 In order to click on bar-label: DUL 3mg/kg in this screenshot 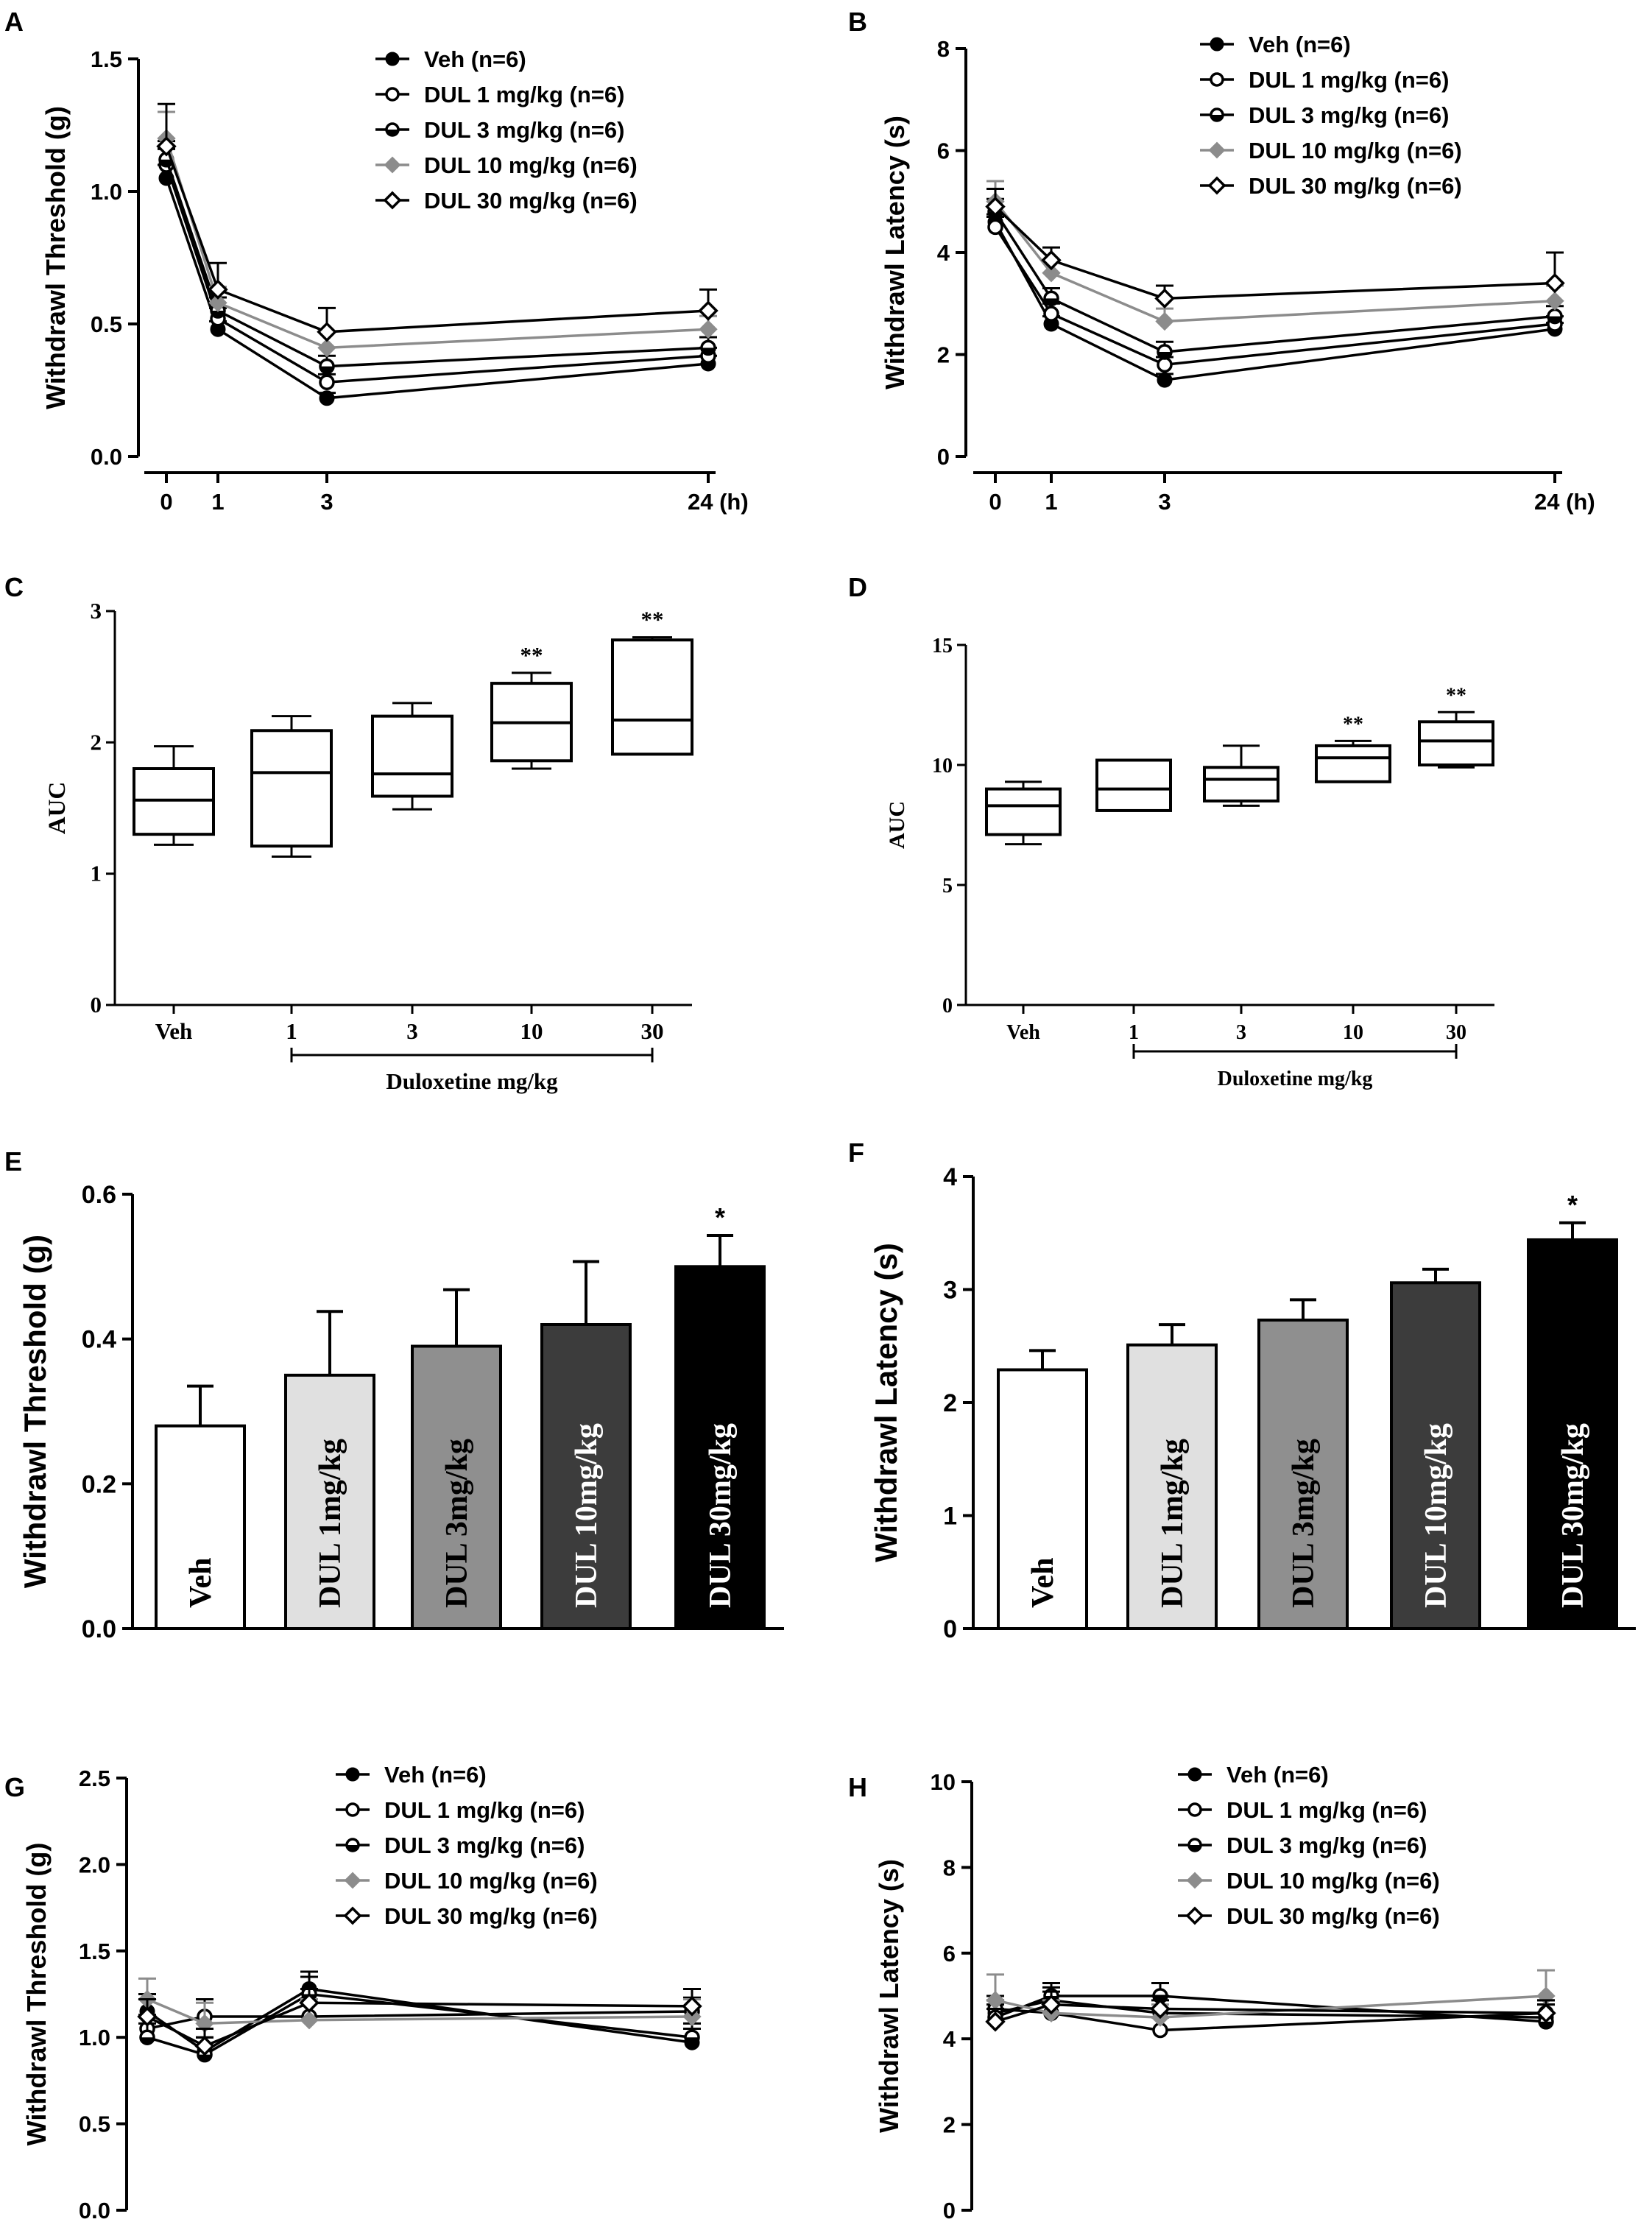, I will do `click(457, 1523)`.